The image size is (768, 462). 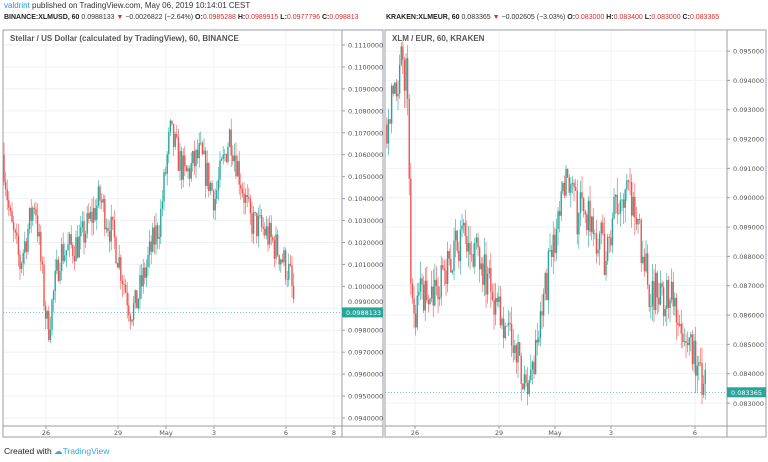 I want to click on right-change: −0.002605 (−3.03%), so click(x=533, y=17).